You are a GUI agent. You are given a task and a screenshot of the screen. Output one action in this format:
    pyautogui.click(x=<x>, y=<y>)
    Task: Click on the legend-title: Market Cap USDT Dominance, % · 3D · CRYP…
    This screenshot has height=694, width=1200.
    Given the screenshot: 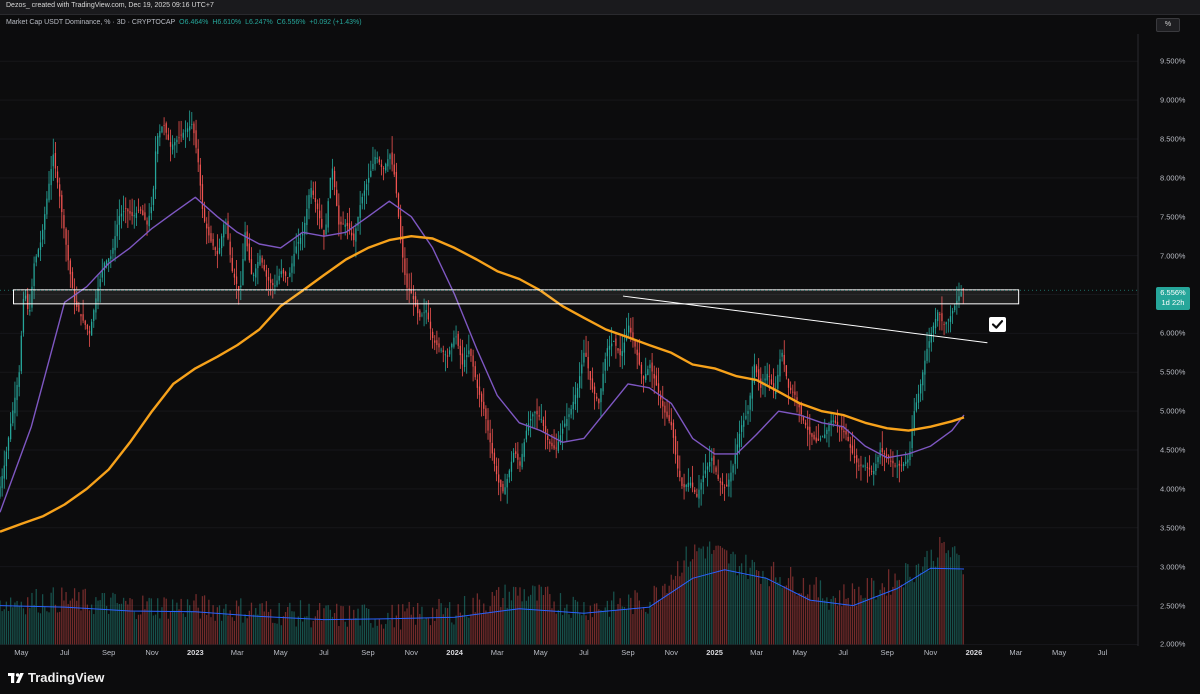 What is the action you would take?
    pyautogui.click(x=91, y=22)
    